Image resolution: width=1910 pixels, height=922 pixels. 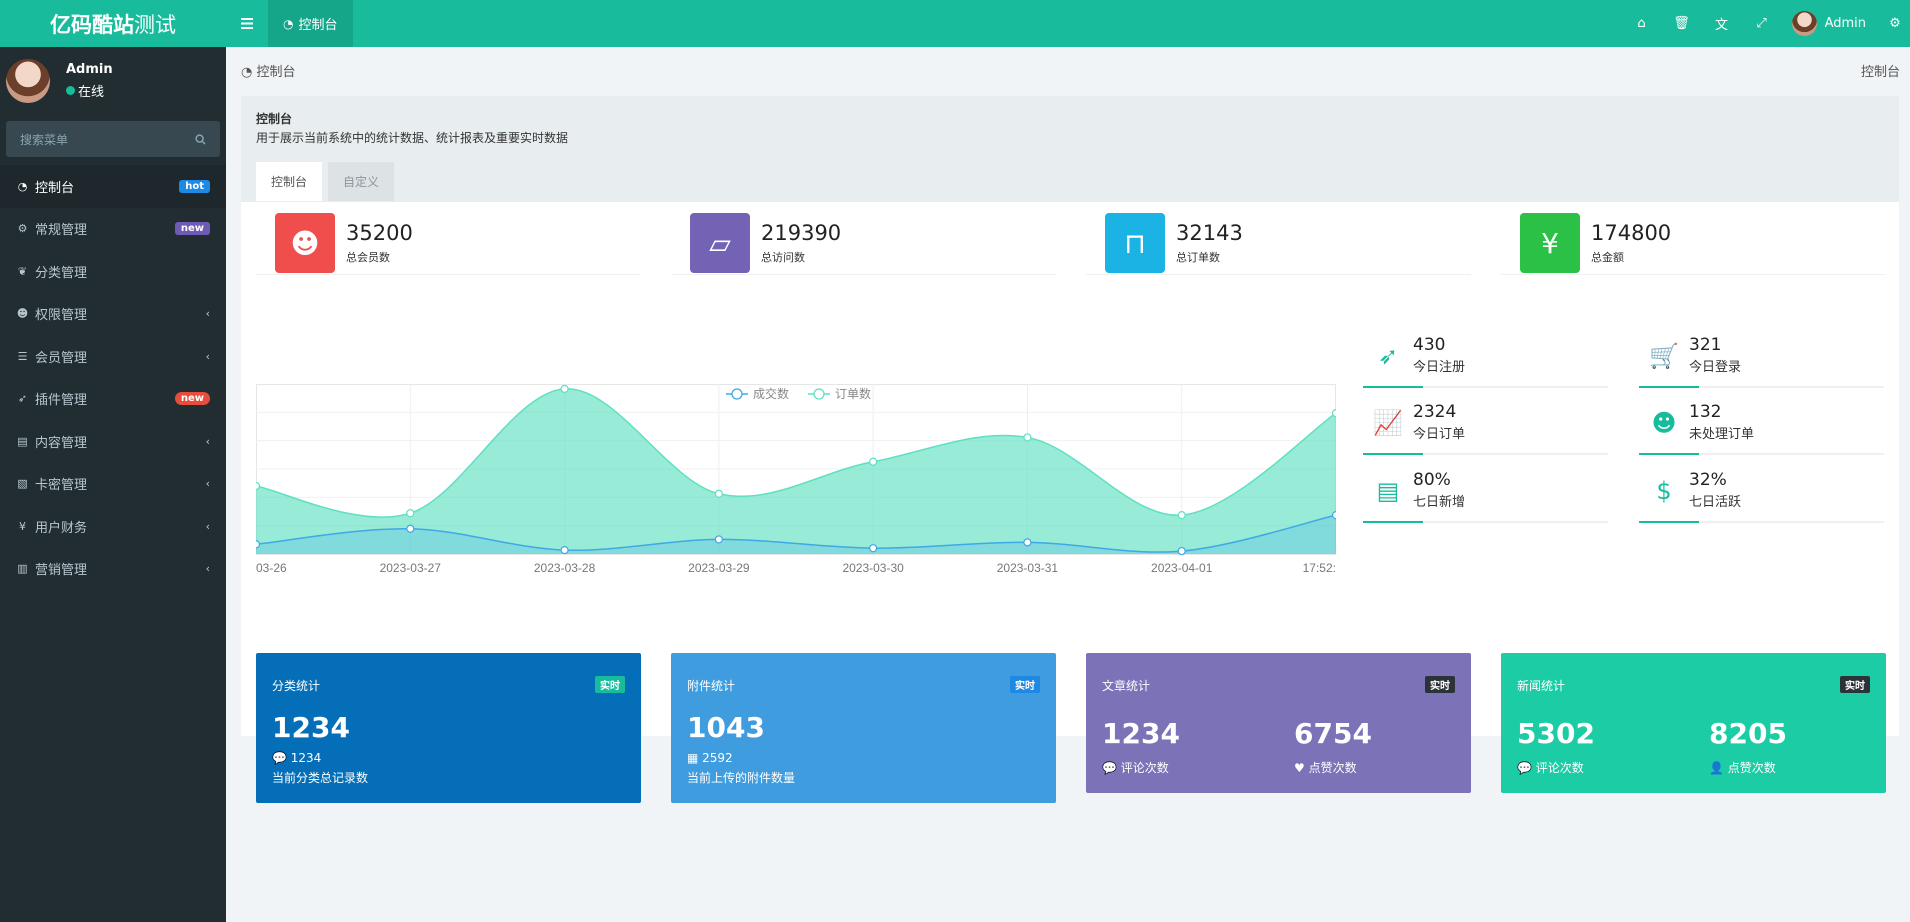 What do you see at coordinates (565, 568) in the screenshot?
I see `x-tick-label: 2023-03-28` at bounding box center [565, 568].